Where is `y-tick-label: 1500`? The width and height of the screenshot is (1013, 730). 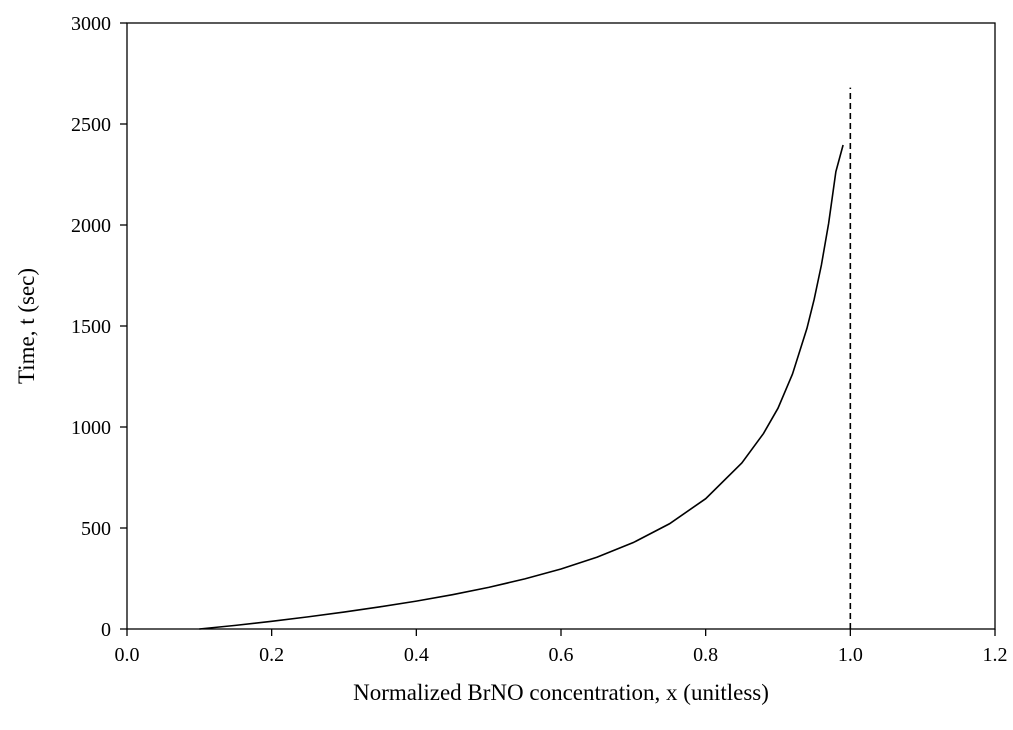
y-tick-label: 1500 is located at coordinates (91, 327).